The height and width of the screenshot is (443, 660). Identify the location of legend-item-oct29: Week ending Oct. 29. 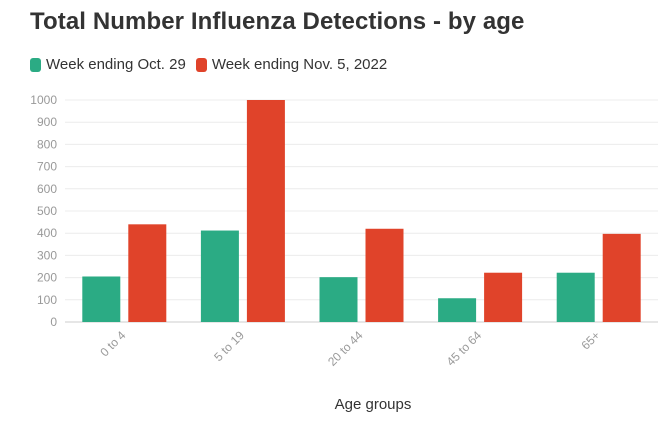
(108, 64).